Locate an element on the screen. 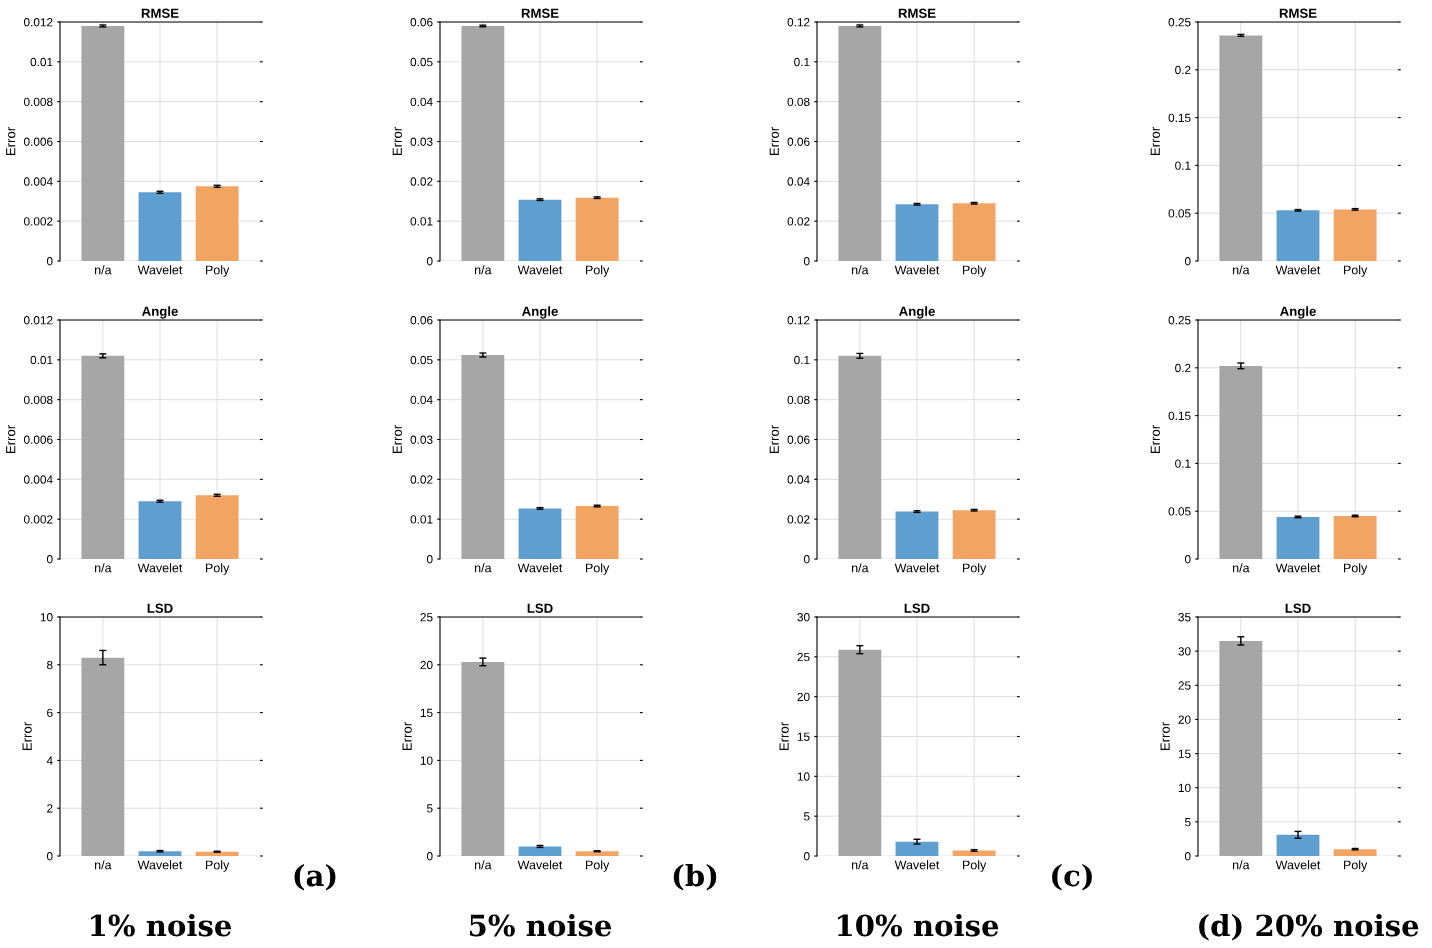  text: (a) is located at coordinates (315, 877).